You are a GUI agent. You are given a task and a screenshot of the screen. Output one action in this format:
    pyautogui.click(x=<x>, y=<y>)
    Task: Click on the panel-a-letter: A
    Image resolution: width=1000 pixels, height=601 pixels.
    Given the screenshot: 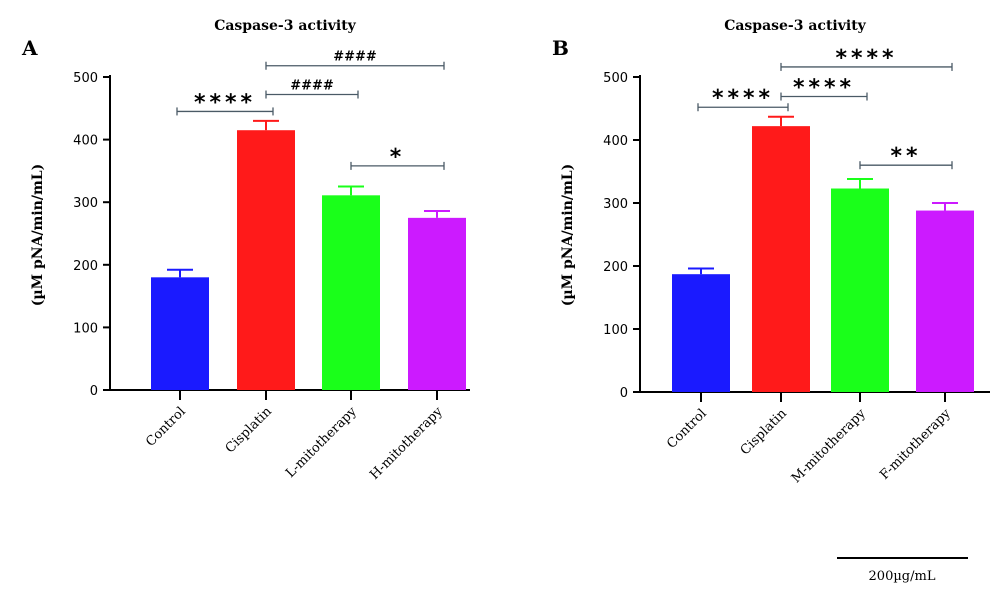 What is the action you would take?
    pyautogui.click(x=29, y=48)
    